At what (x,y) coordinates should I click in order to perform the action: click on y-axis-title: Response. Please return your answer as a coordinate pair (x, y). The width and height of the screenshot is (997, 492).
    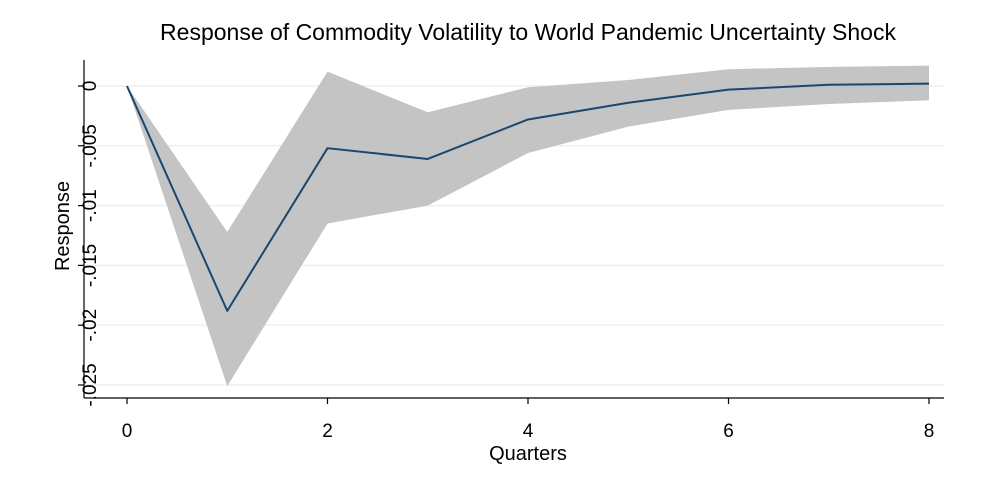
    Looking at the image, I should click on (63, 226).